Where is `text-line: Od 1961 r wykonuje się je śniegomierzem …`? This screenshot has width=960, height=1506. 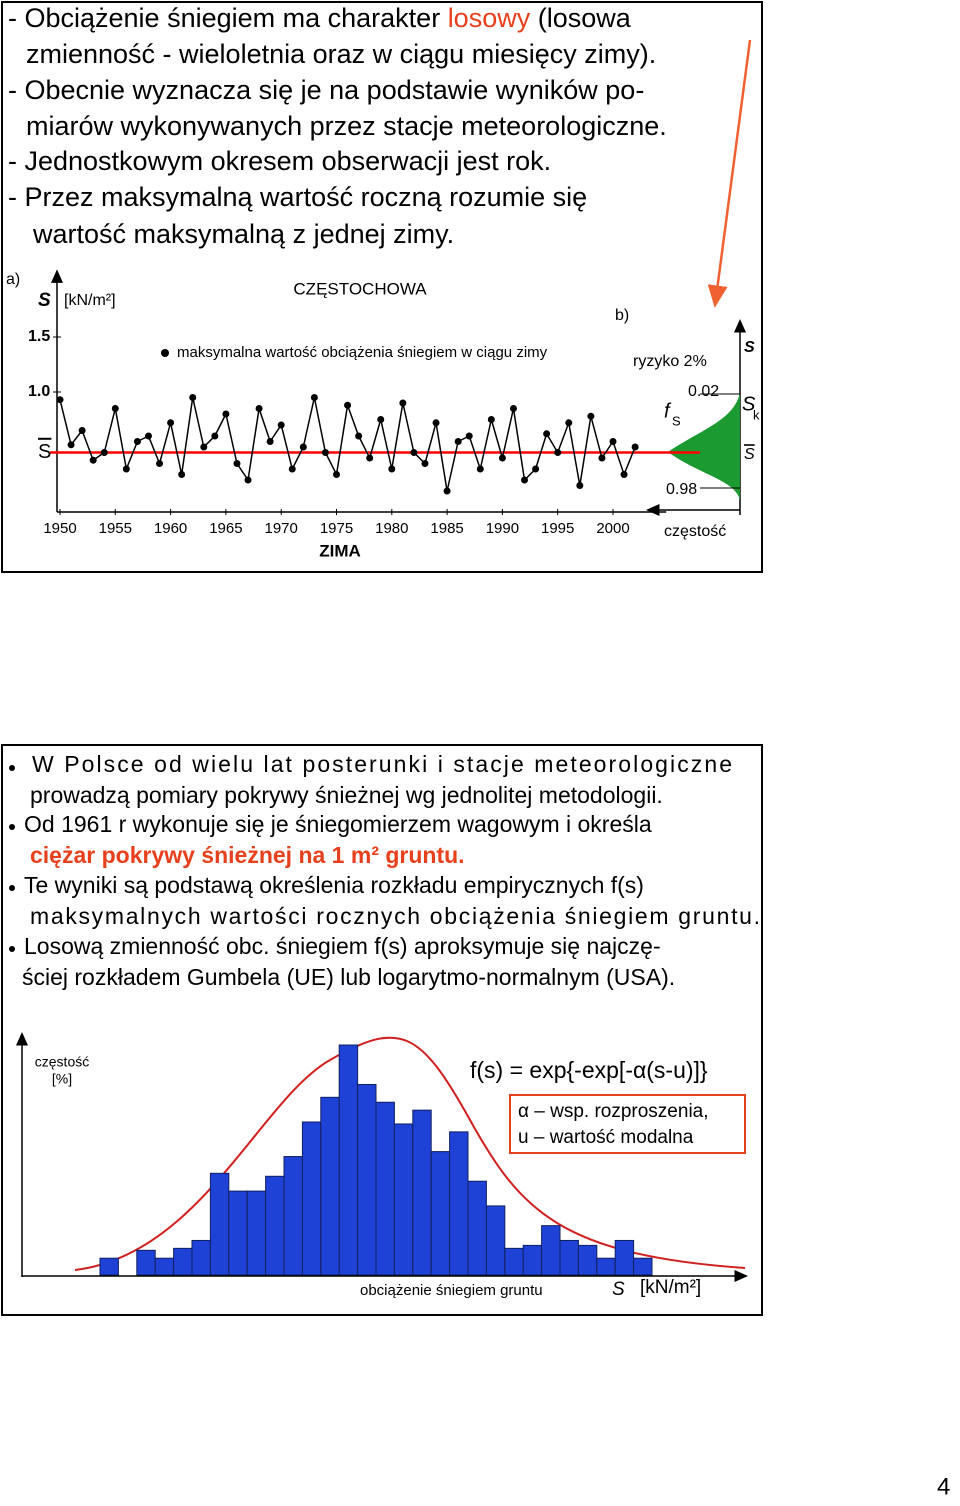
text-line: Od 1961 r wykonuje się je śniegomierzem … is located at coordinates (338, 824).